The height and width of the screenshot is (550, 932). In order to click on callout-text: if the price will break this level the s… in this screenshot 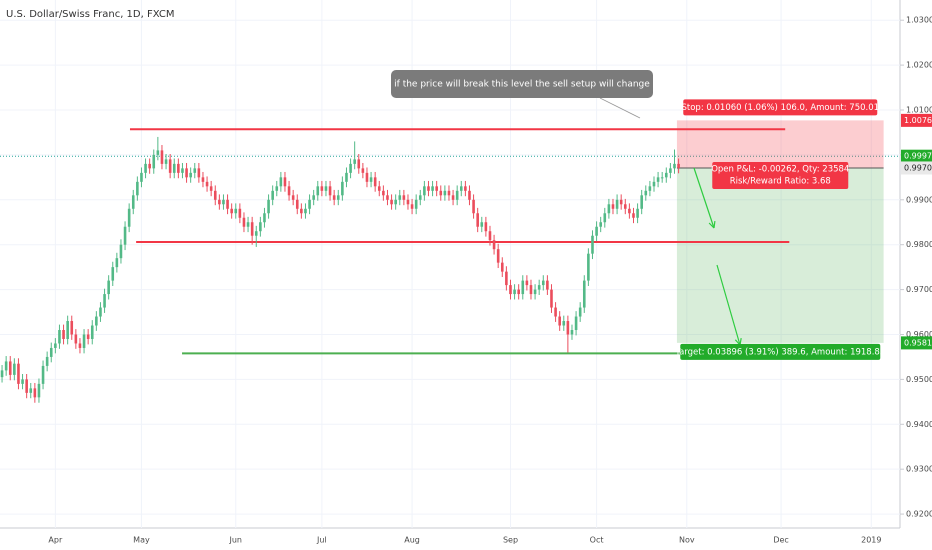, I will do `click(522, 85)`.